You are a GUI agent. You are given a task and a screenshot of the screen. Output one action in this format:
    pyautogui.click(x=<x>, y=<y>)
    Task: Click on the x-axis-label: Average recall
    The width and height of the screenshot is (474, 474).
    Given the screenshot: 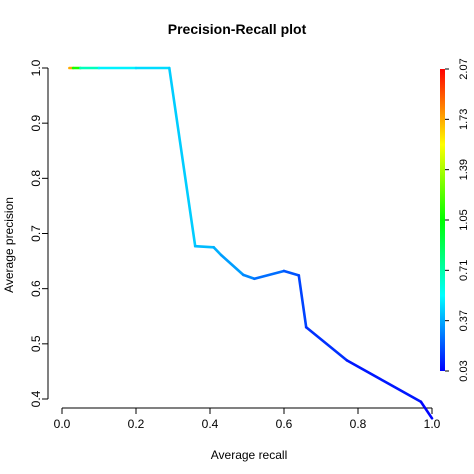 What is the action you would take?
    pyautogui.click(x=249, y=455)
    